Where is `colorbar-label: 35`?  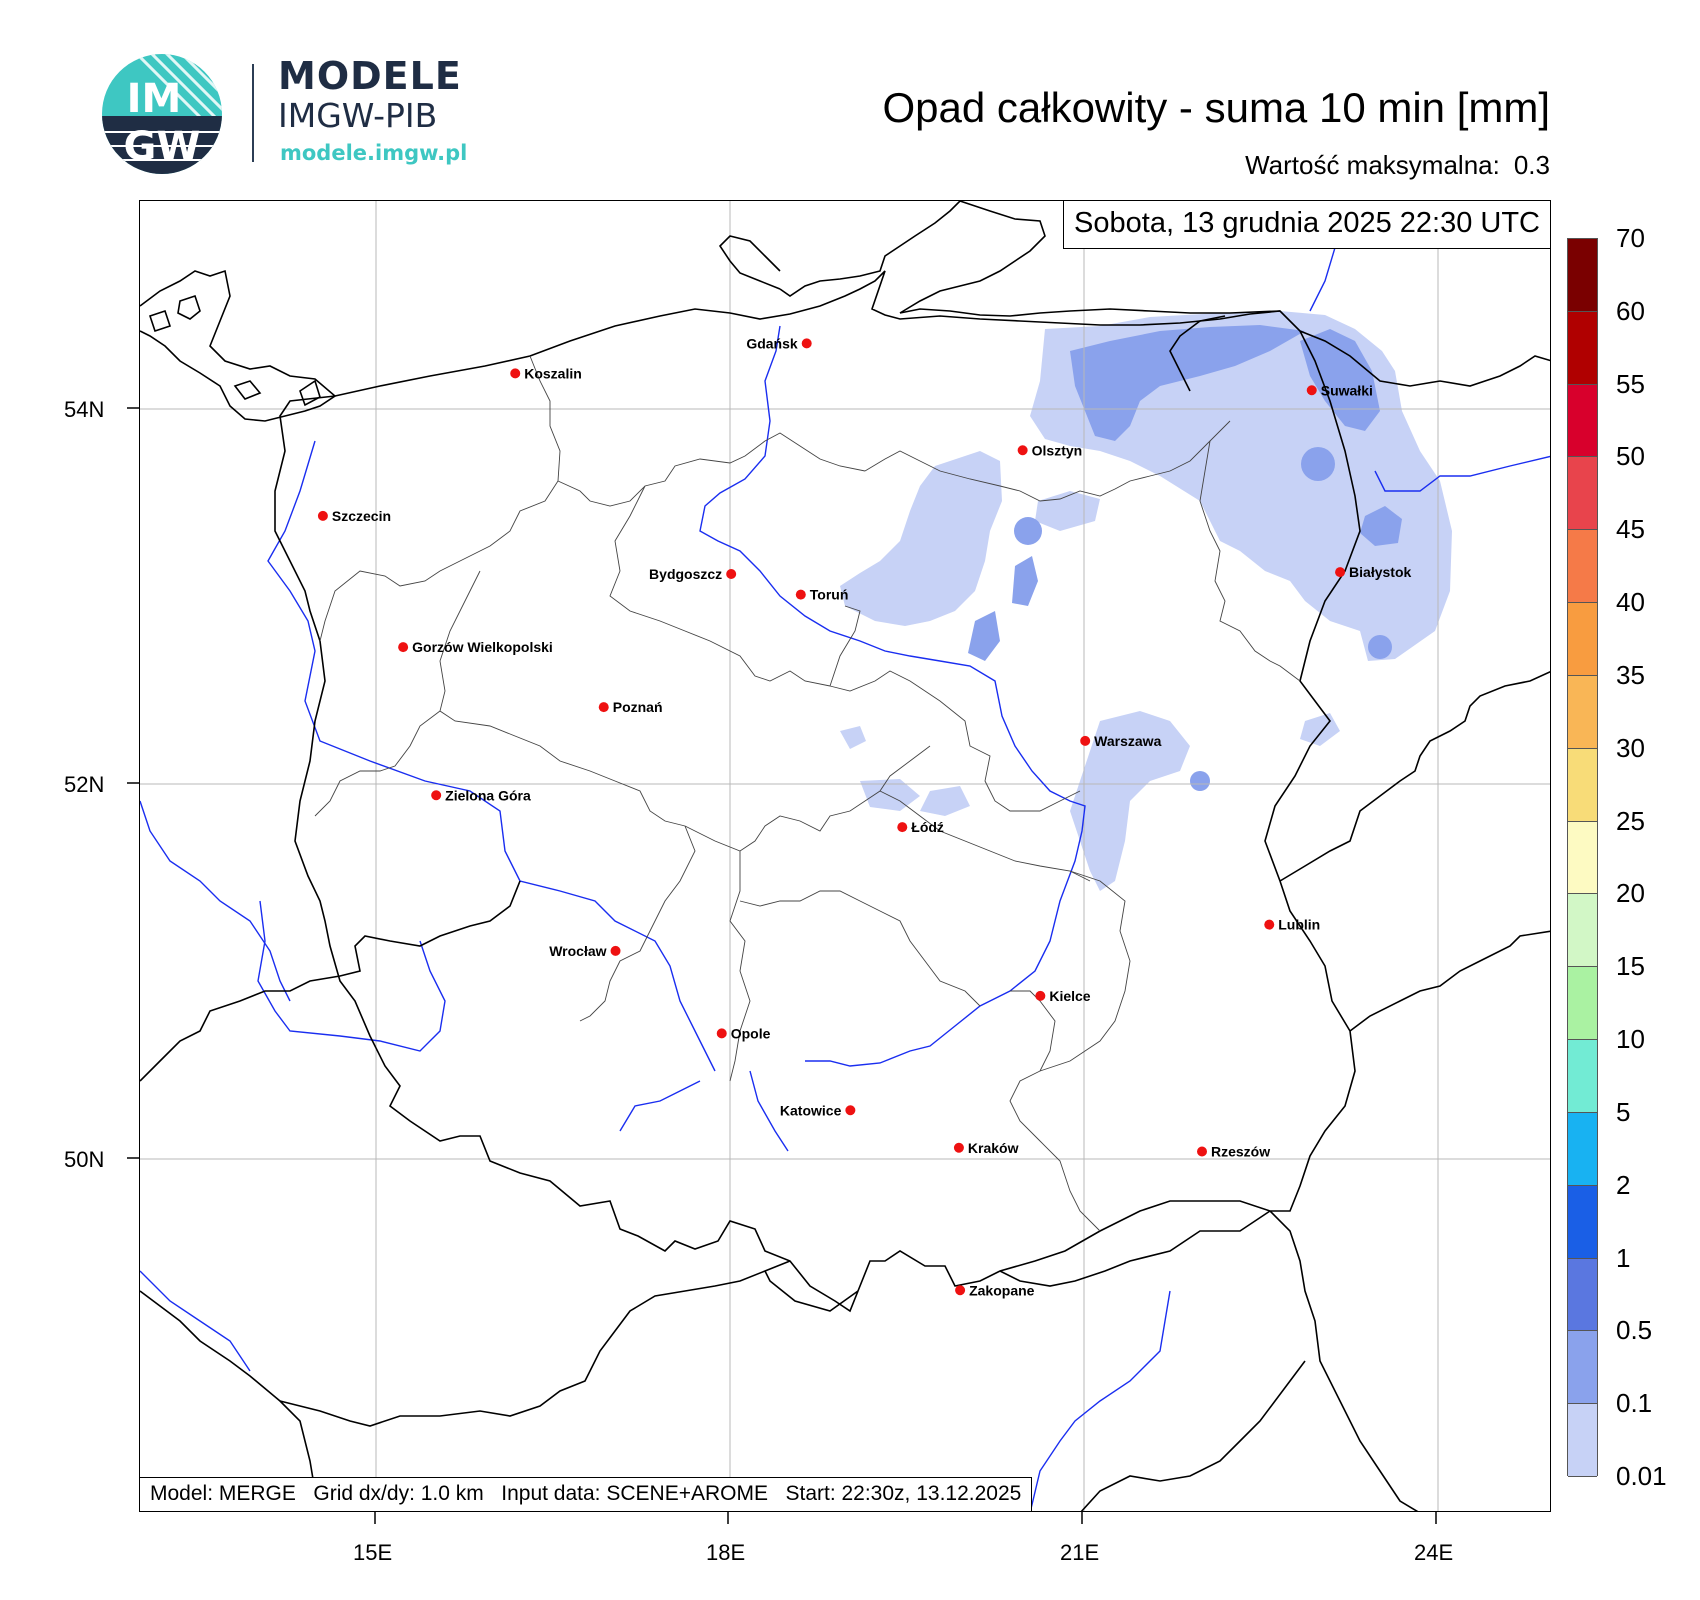 colorbar-label: 35 is located at coordinates (1630, 674).